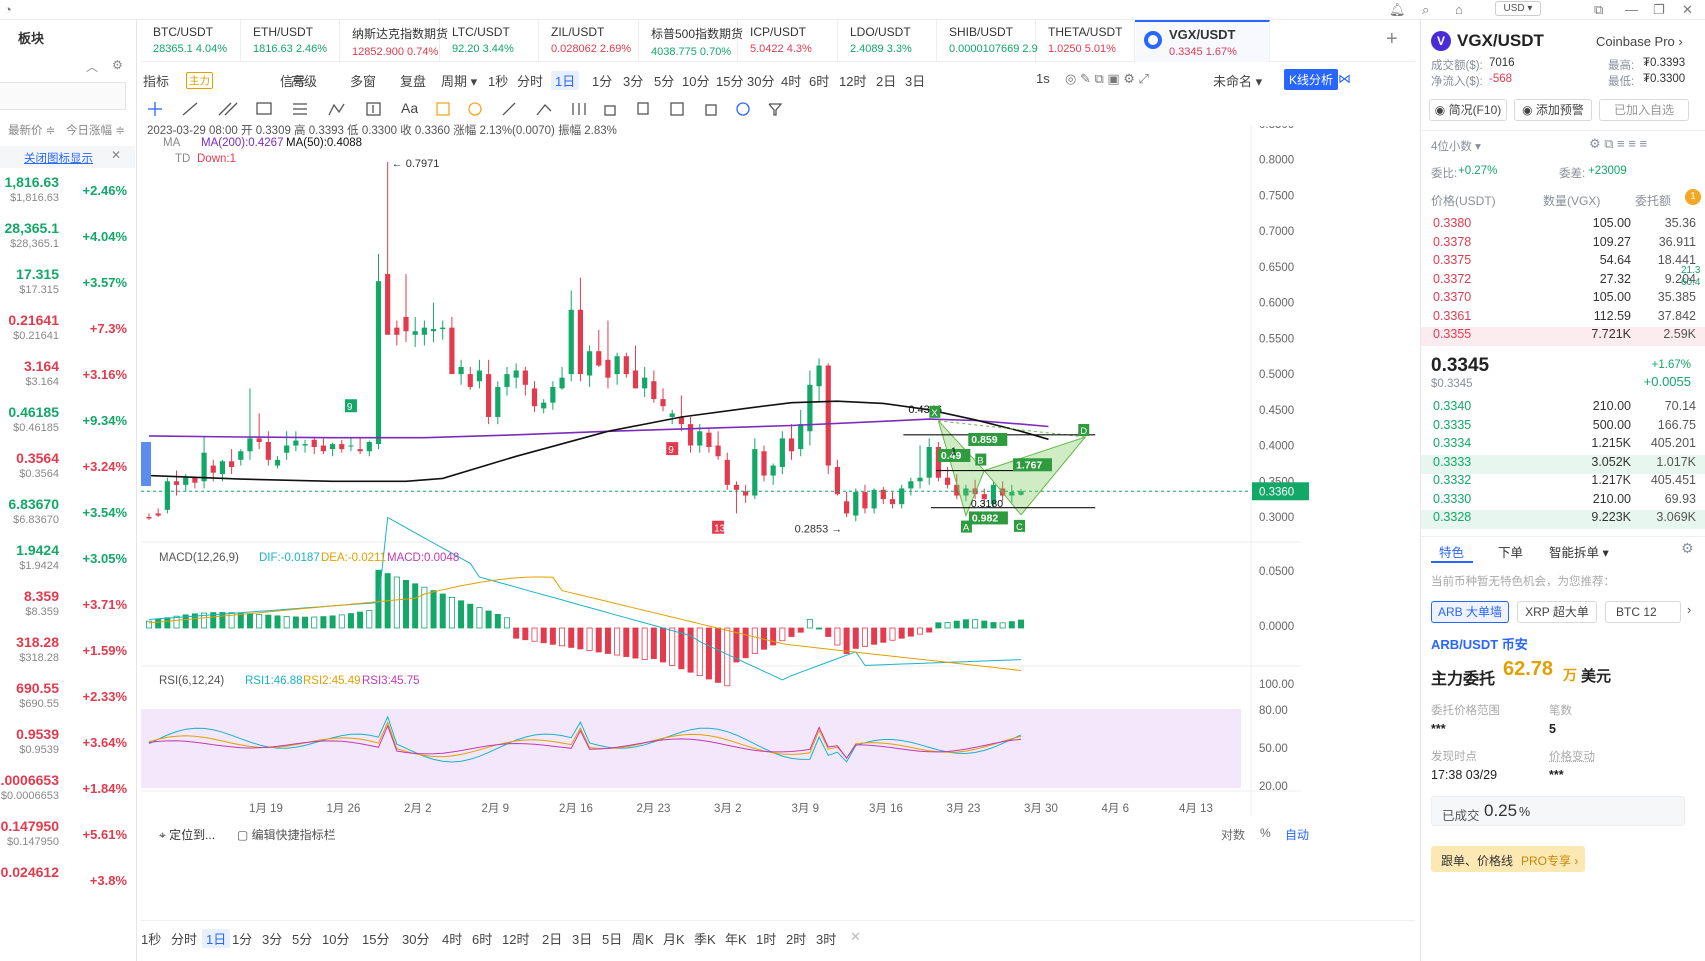 Image resolution: width=1705 pixels, height=961 pixels. Describe the element at coordinates (95, 131) in the screenshot. I see `sort-change: 今日涨幅 ≑` at that location.